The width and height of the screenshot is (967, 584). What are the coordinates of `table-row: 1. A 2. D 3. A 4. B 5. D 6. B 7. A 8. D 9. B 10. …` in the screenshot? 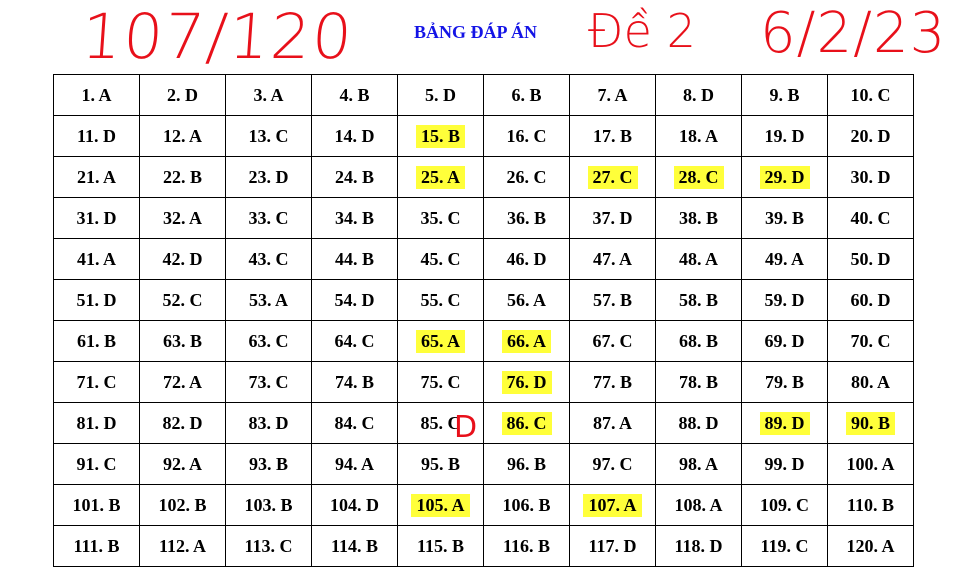 It's located at (483, 95).